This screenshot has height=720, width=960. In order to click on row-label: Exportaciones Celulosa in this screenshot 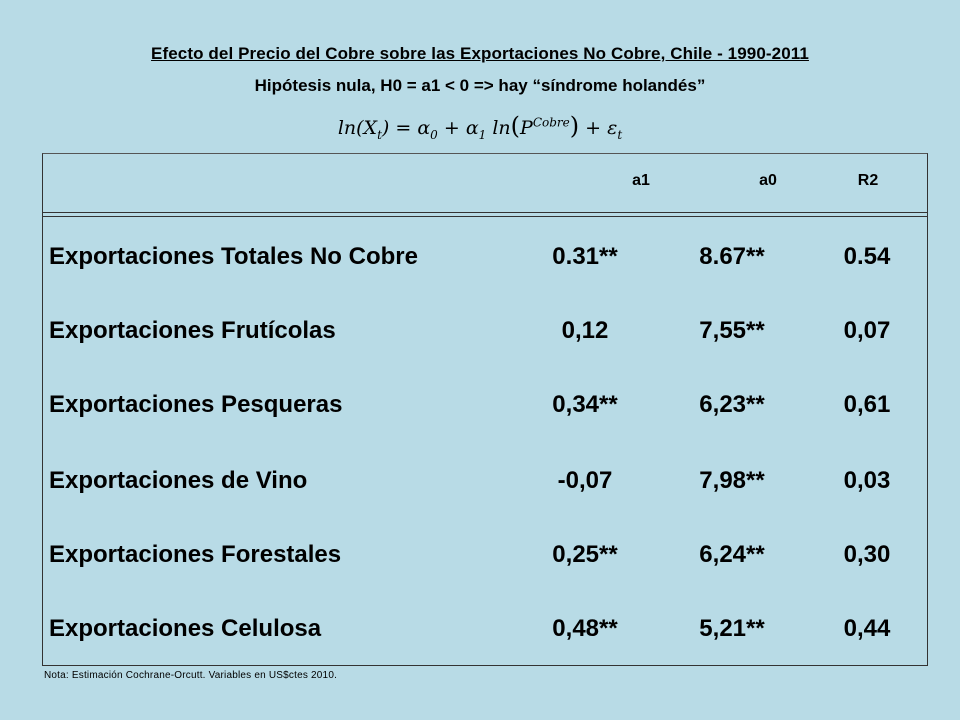, I will do `click(185, 628)`.